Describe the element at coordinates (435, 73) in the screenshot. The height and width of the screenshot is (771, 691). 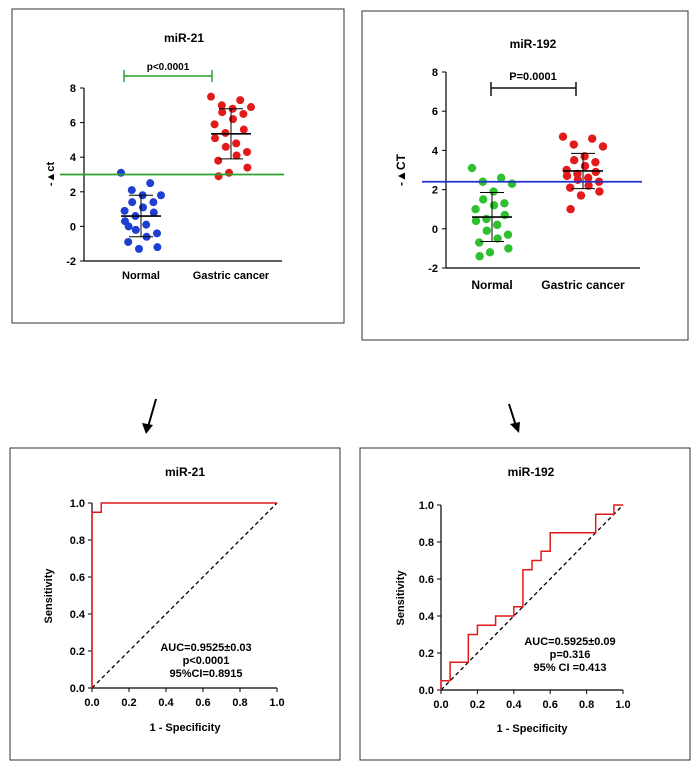
I see `y-tick-label: 8` at that location.